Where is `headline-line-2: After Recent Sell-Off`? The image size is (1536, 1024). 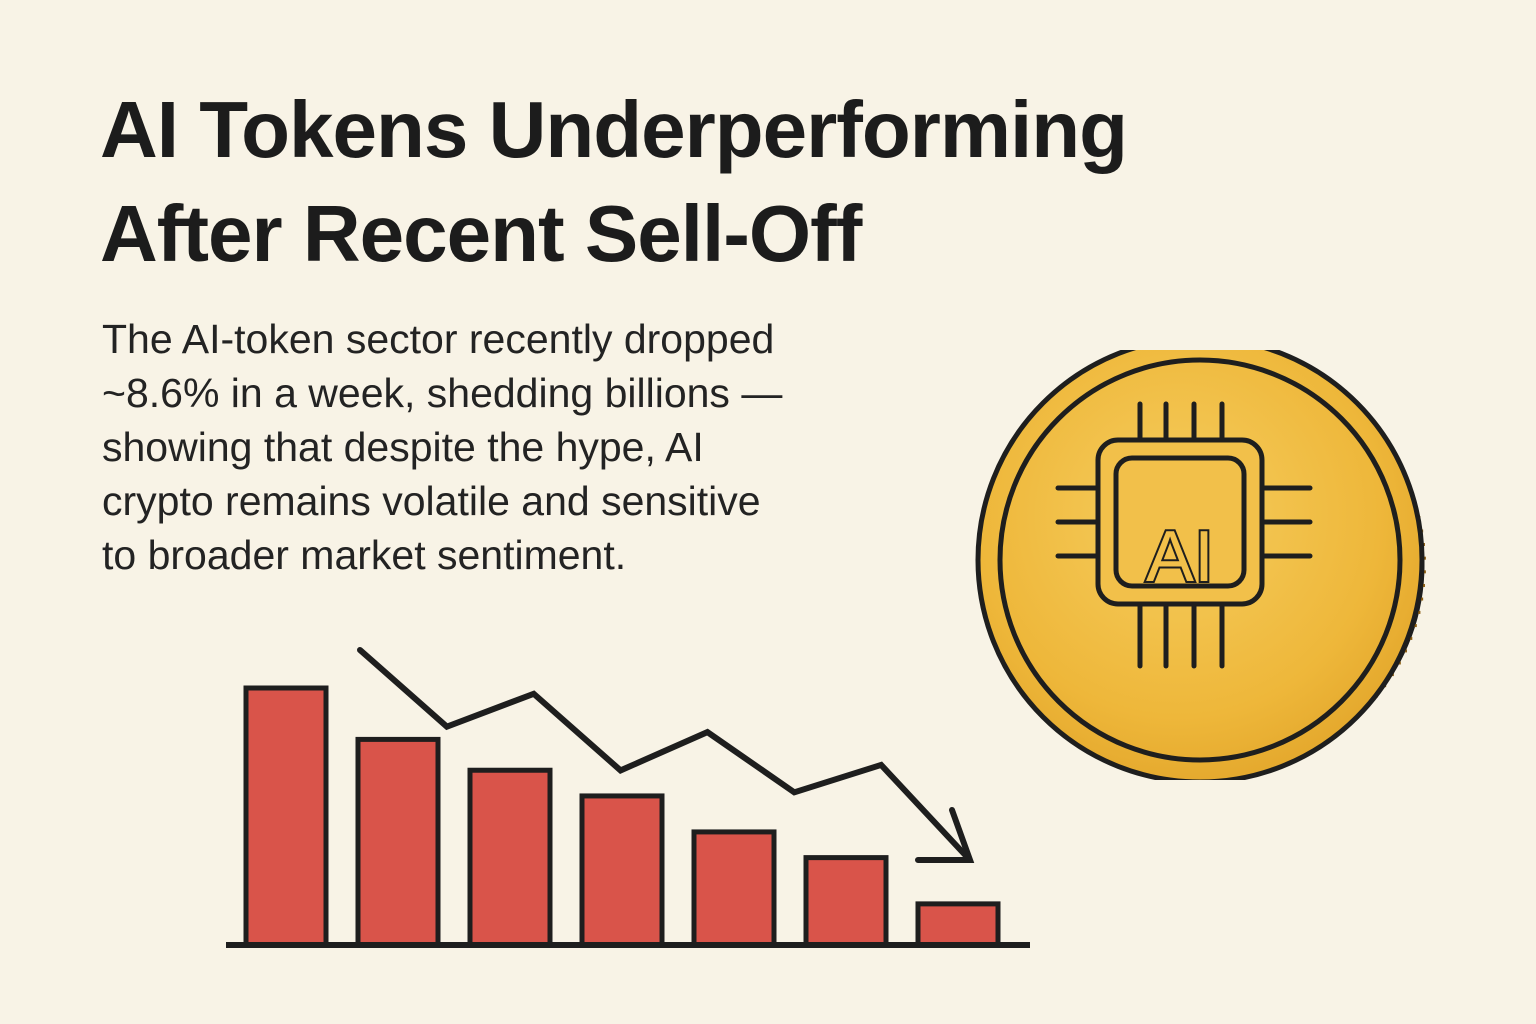 headline-line-2: After Recent Sell-Off is located at coordinates (481, 233).